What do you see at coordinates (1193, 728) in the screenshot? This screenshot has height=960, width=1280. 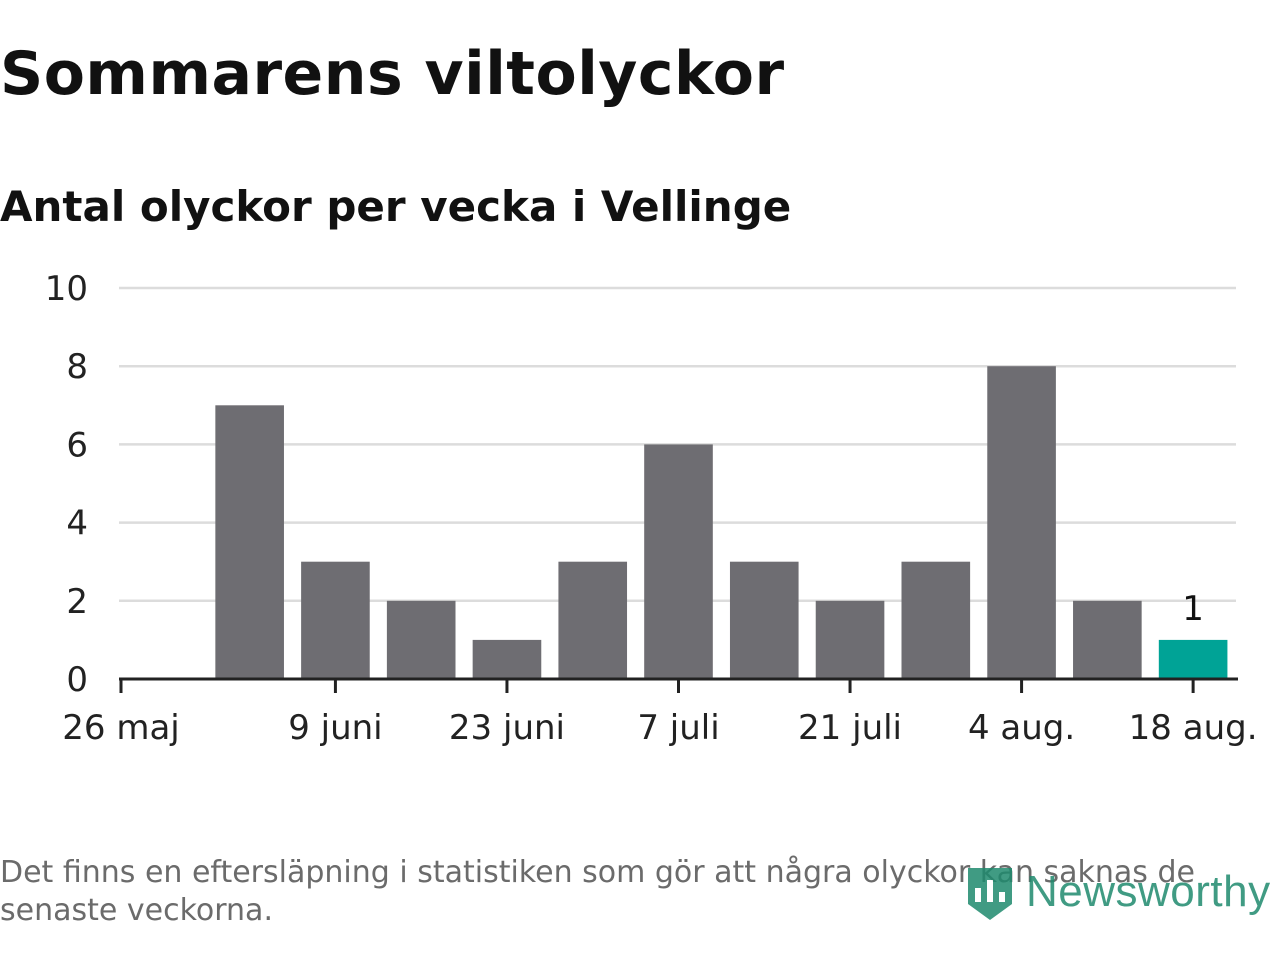 I see `x-tick-label: 18 aug.` at bounding box center [1193, 728].